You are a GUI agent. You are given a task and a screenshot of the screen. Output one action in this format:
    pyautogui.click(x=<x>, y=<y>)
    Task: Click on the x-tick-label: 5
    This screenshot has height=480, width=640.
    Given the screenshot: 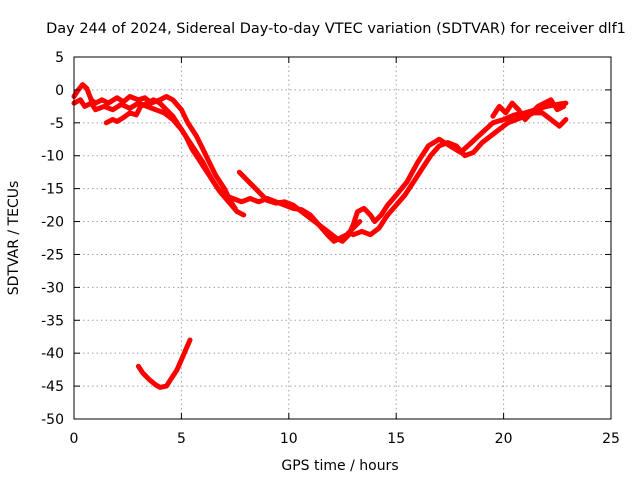 What is the action you would take?
    pyautogui.click(x=181, y=439)
    